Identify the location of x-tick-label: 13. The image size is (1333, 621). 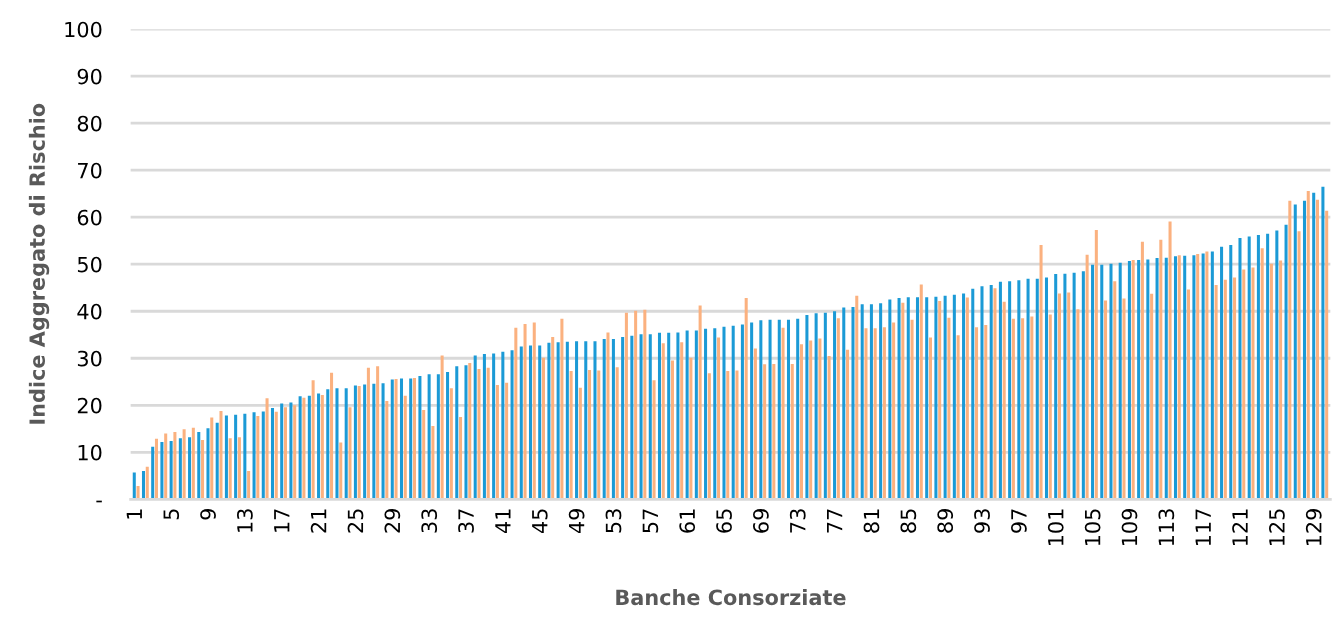
(245, 520).